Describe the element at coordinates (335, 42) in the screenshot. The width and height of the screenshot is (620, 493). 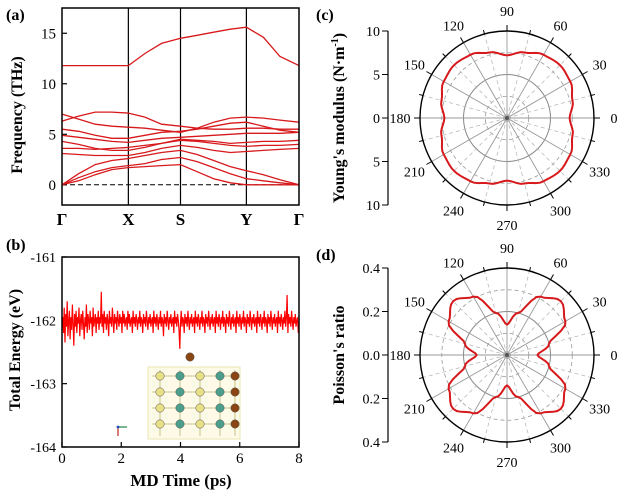
I see `panel-c-ylabel-sup: -1` at that location.